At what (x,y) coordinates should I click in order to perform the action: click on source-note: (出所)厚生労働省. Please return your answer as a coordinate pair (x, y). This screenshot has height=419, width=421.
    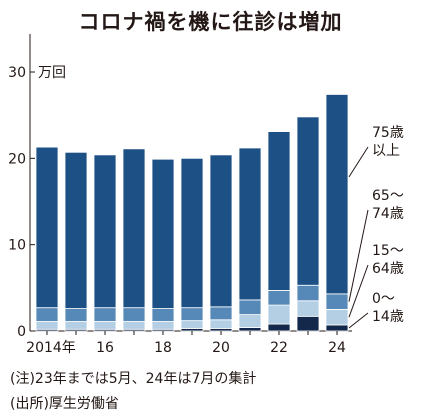
    Looking at the image, I should click on (64, 404).